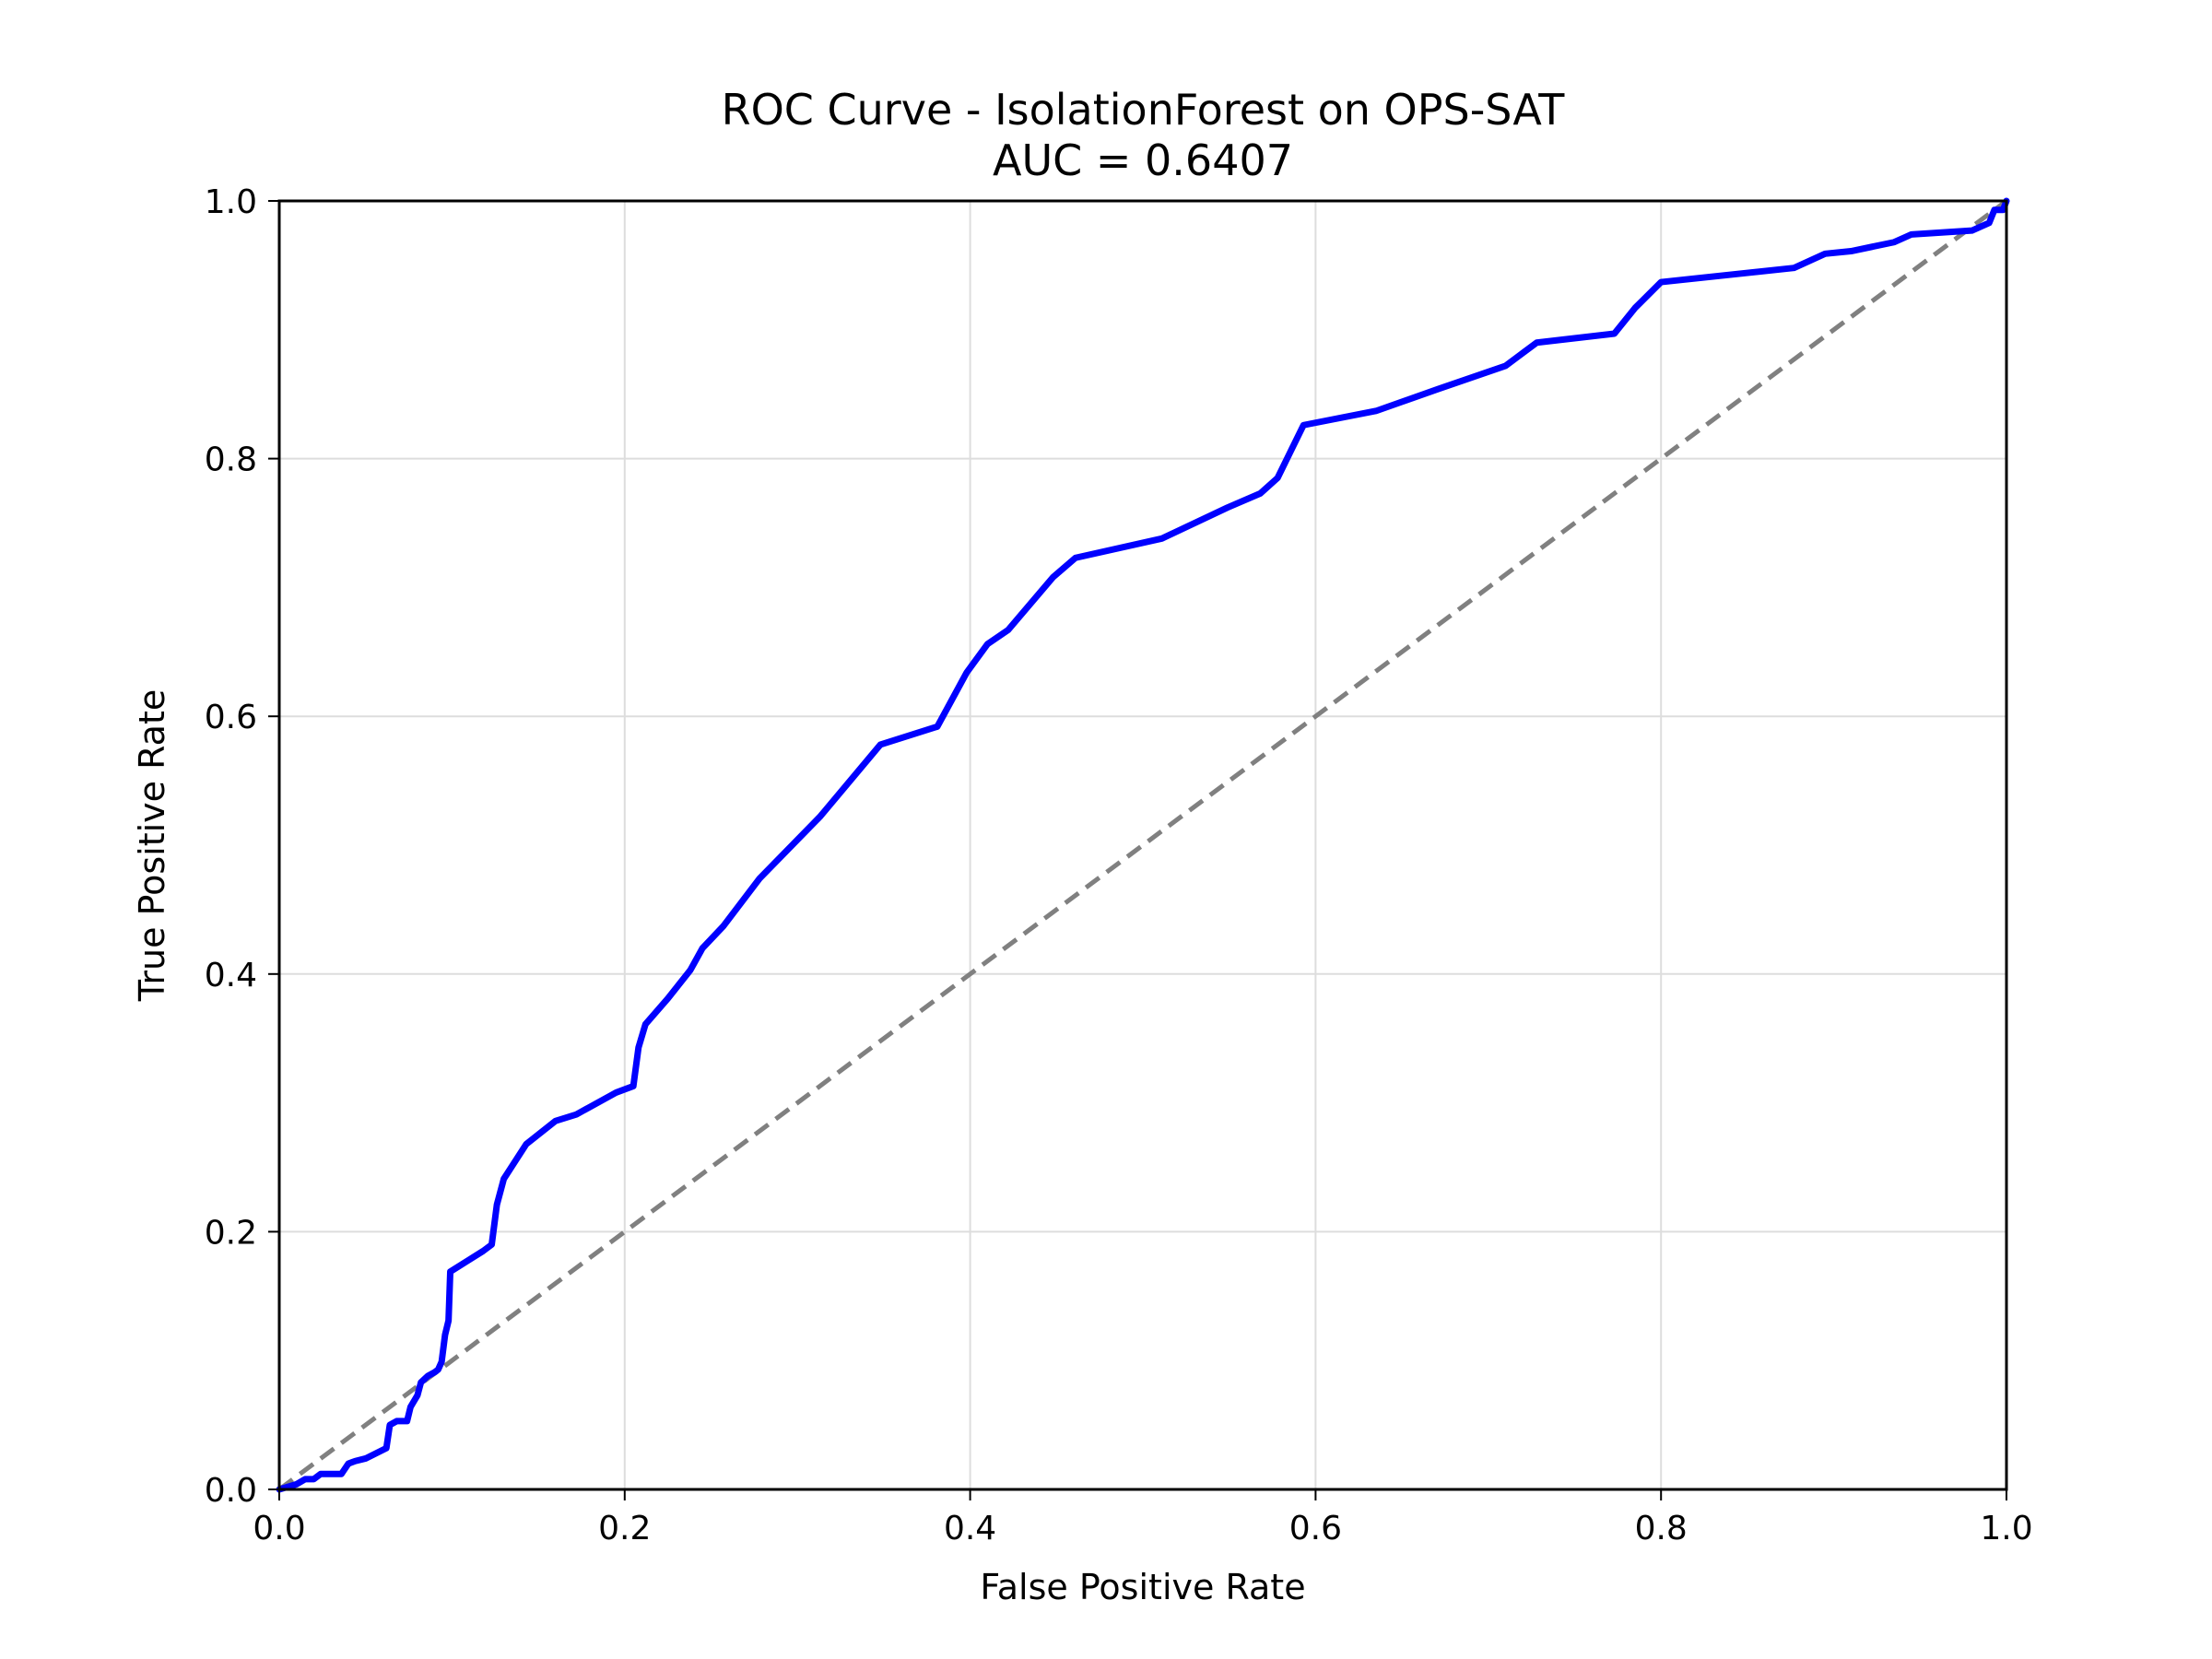  Describe the element at coordinates (1315, 1528) in the screenshot. I see `x-tick-label: 0.6` at that location.